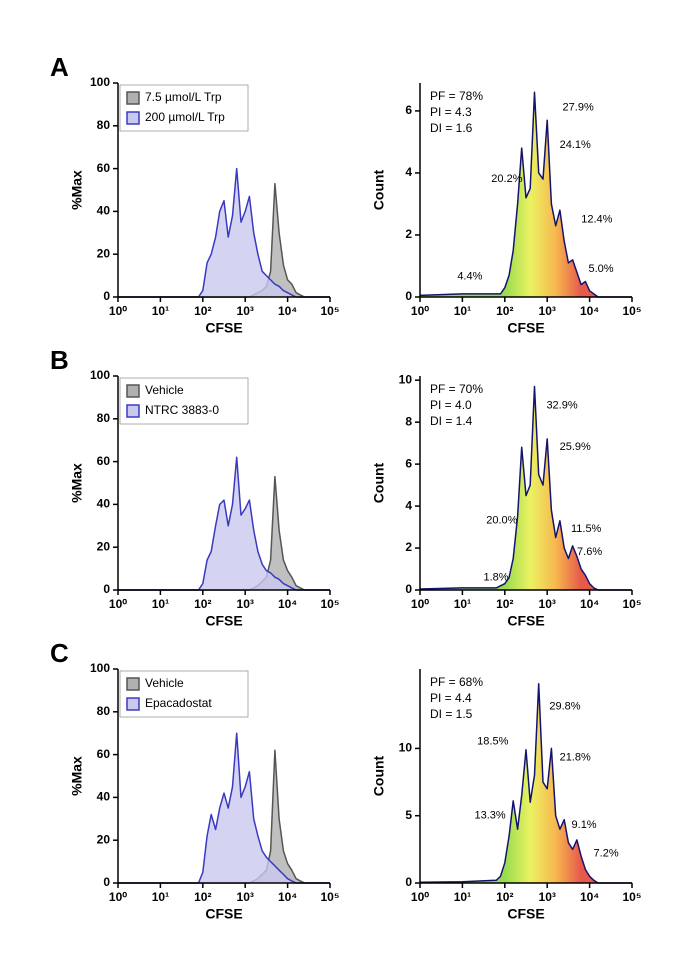 Image resolution: width=700 pixels, height=974 pixels. What do you see at coordinates (575, 758) in the screenshot?
I see `annotation: 21.8%` at bounding box center [575, 758].